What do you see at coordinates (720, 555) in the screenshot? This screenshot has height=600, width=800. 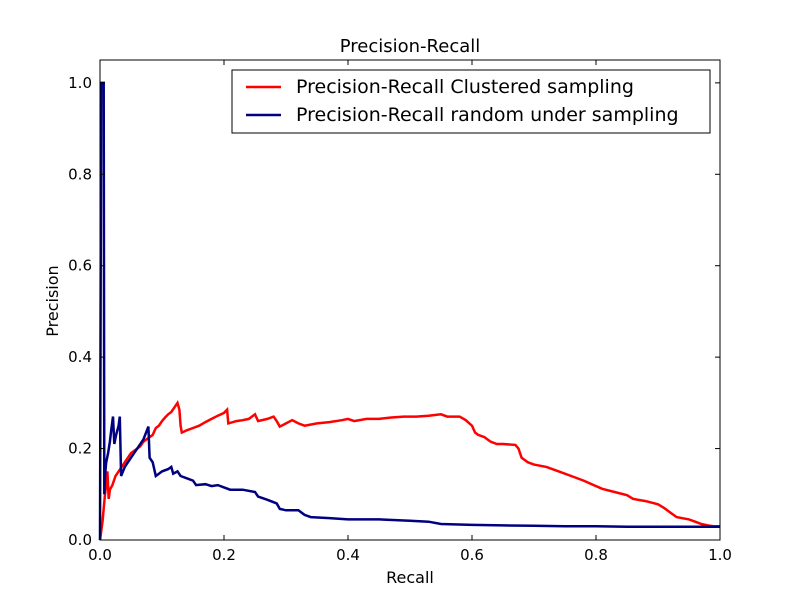 I see `x-tick-label: 1.0` at bounding box center [720, 555].